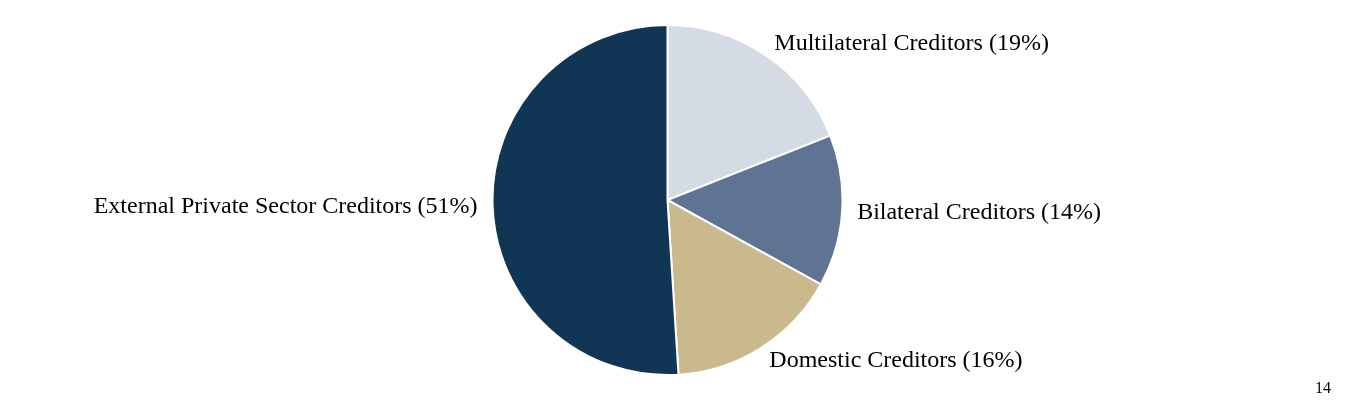  I want to click on slice-label: External Private Sector Creditors (51%), so click(285, 204).